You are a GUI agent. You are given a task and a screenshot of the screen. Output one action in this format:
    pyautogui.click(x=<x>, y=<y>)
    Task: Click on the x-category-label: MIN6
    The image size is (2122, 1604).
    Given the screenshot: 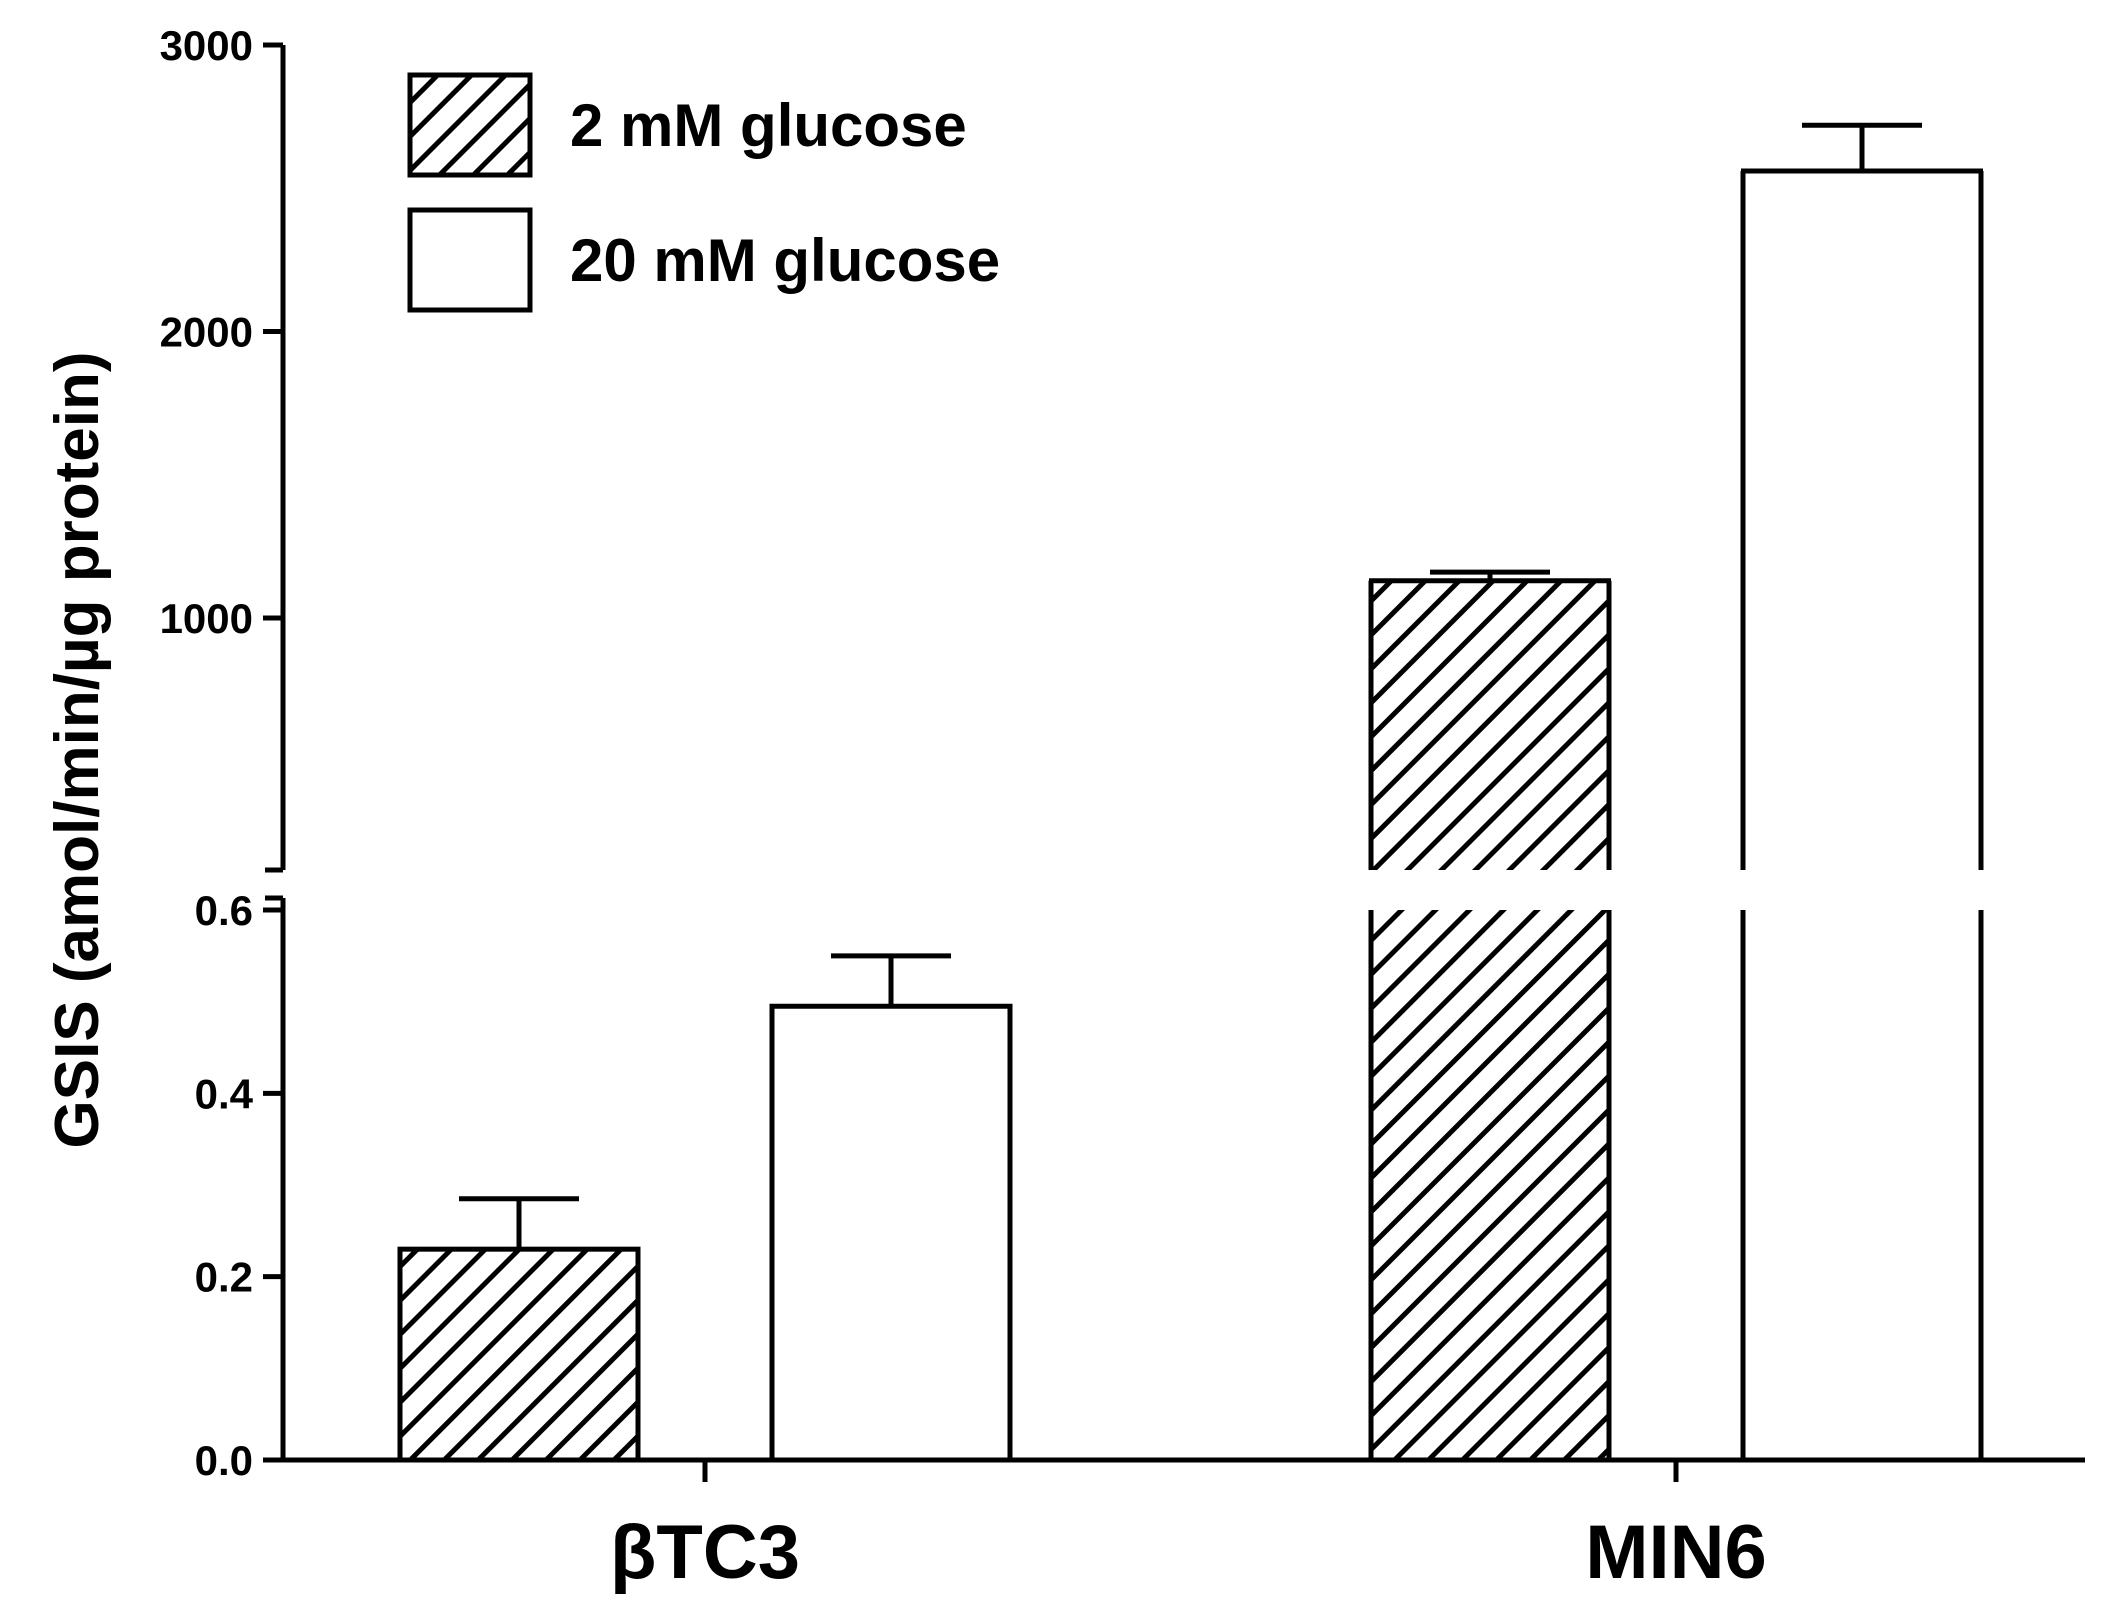 What is the action you would take?
    pyautogui.click(x=1676, y=1552)
    